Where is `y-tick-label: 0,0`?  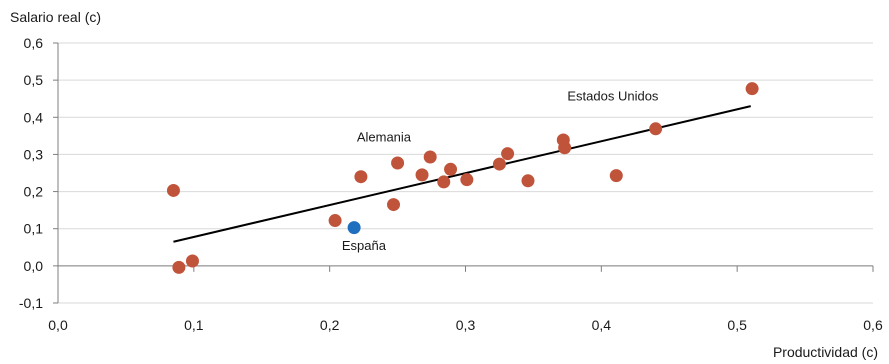 y-tick-label: 0,0 is located at coordinates (34, 266).